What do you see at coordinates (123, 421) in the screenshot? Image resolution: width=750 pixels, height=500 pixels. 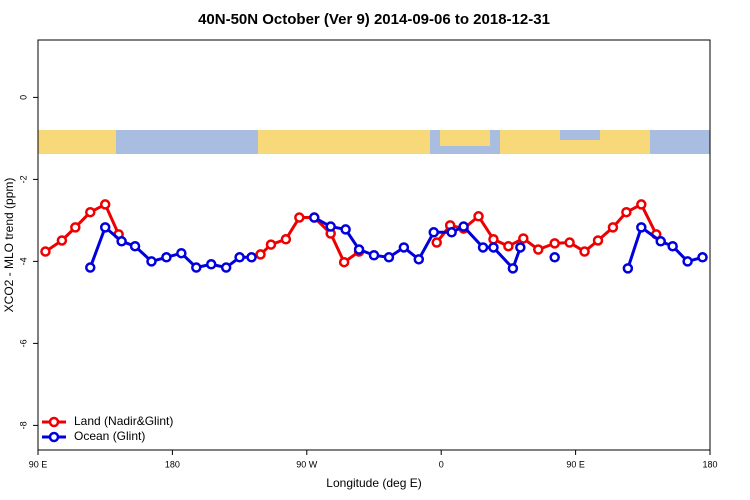 I see `legend-text: Land (Nadir&Glint)` at bounding box center [123, 421].